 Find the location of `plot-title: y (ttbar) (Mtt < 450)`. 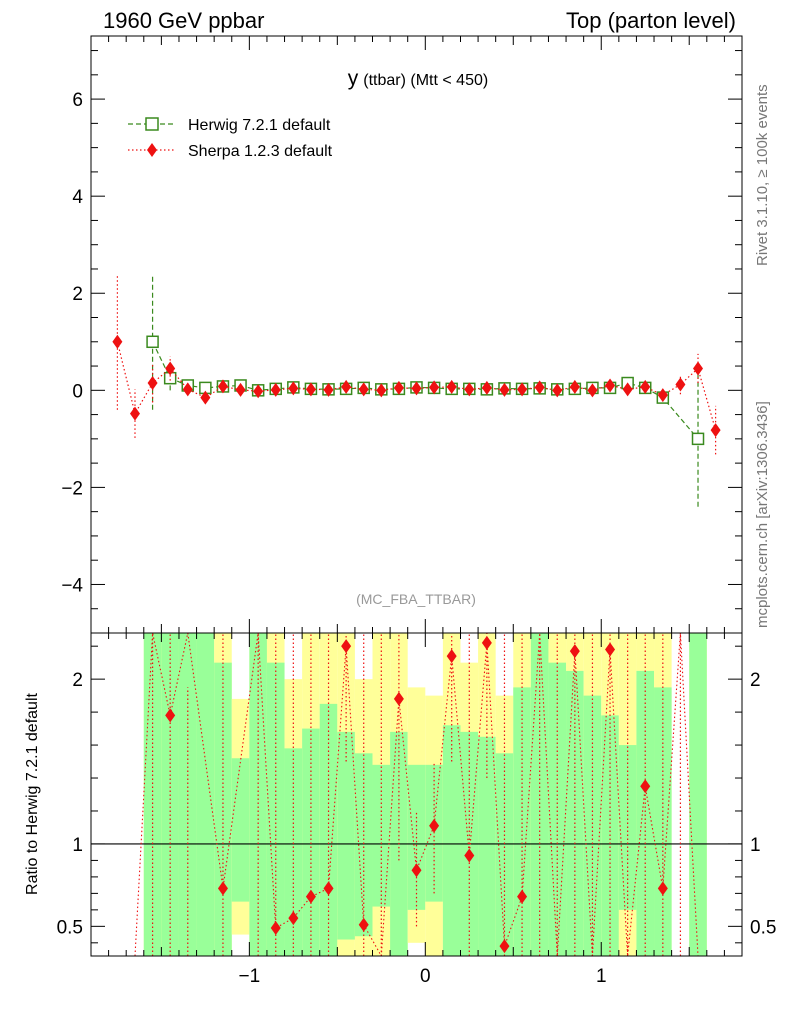

plot-title: y (ttbar) (Mtt < 450) is located at coordinates (418, 78).